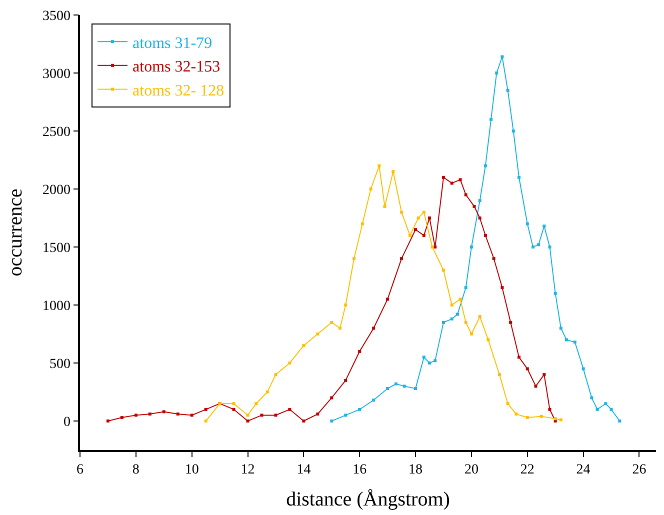  Describe the element at coordinates (136, 470) in the screenshot. I see `x-tick-label: 8` at that location.